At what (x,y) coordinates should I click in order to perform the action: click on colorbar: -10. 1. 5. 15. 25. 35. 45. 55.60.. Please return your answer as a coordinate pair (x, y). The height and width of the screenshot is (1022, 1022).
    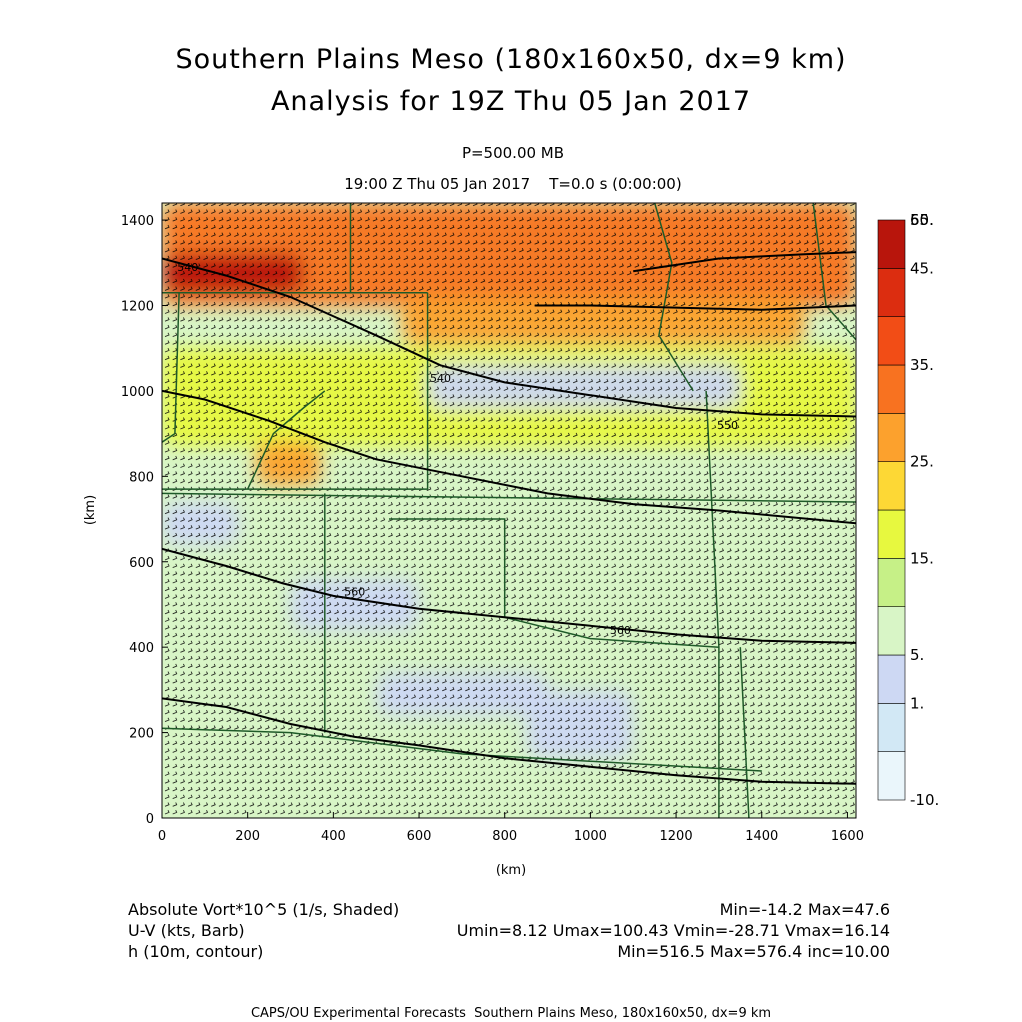
    Looking at the image, I should click on (908, 510).